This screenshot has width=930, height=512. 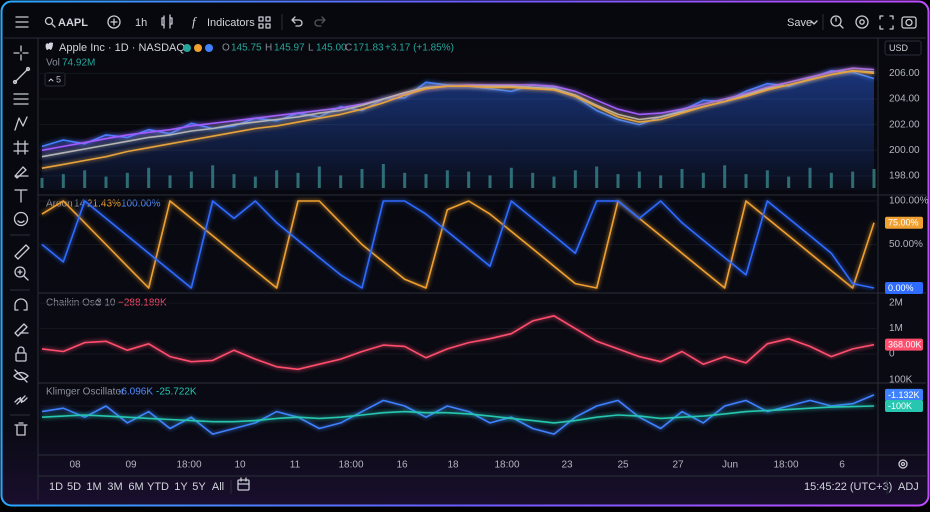 What do you see at coordinates (901, 380) in the screenshot?
I see `axis-label: 100K` at bounding box center [901, 380].